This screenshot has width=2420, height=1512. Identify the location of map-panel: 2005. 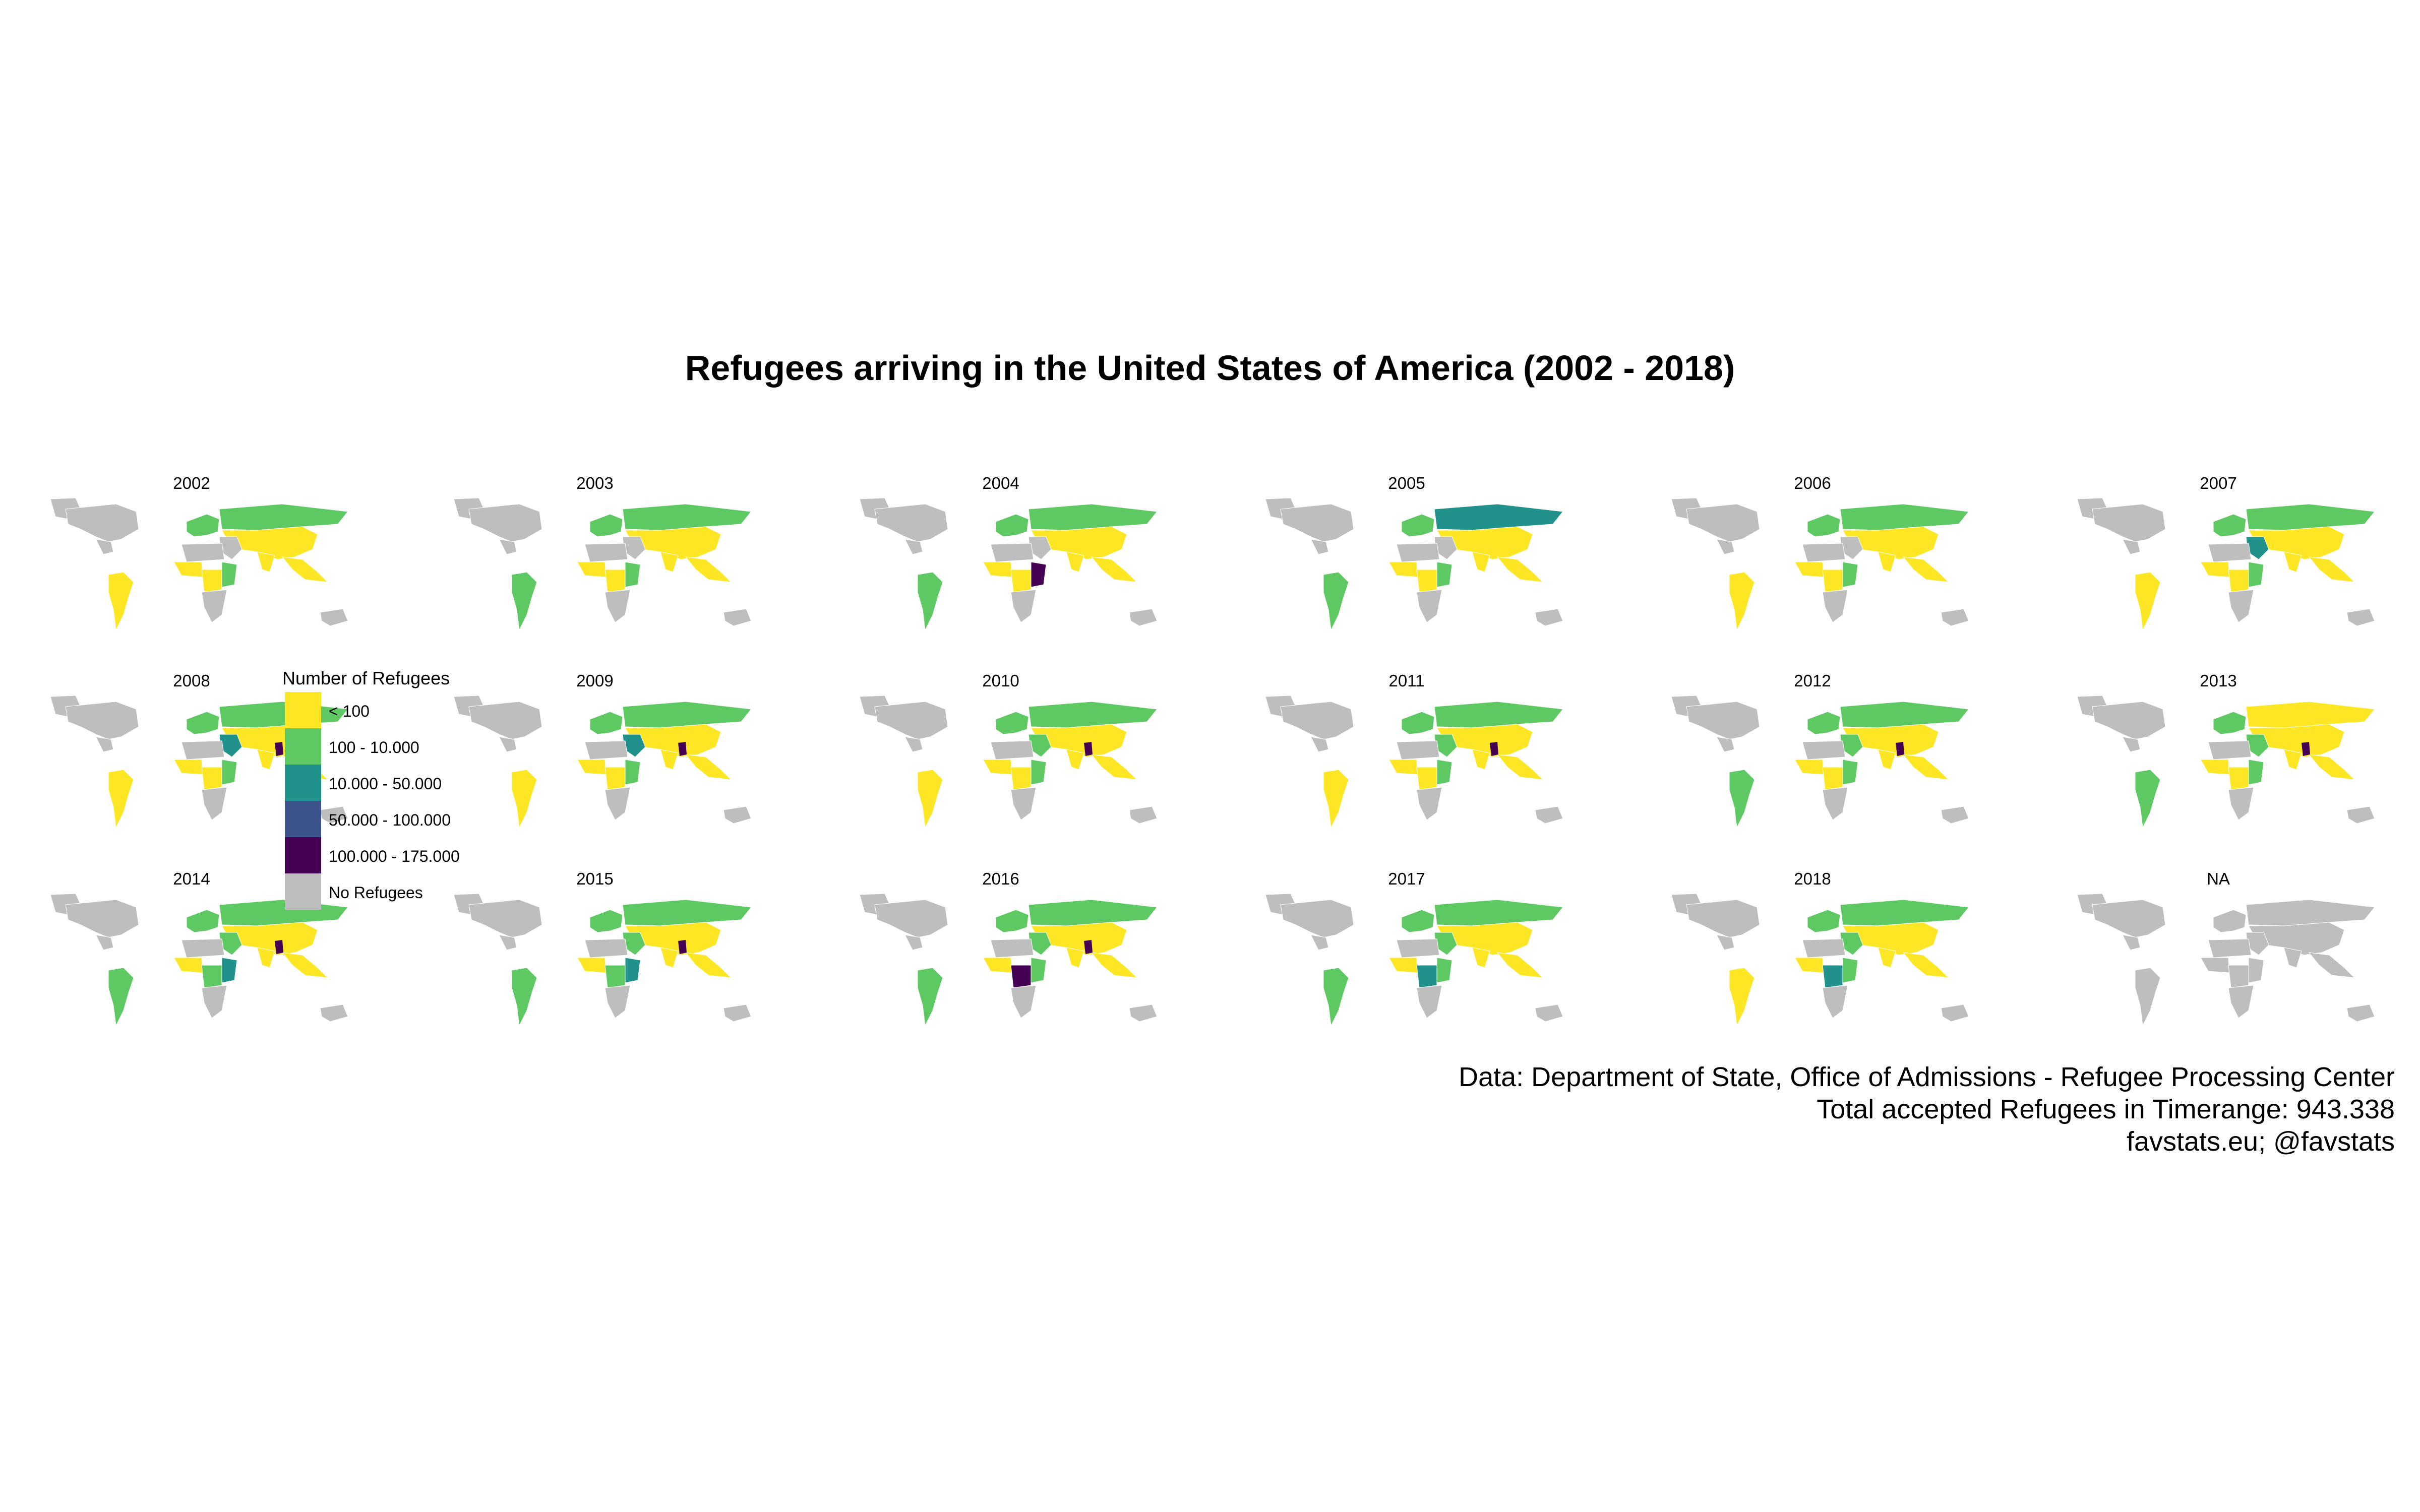
(1406, 559).